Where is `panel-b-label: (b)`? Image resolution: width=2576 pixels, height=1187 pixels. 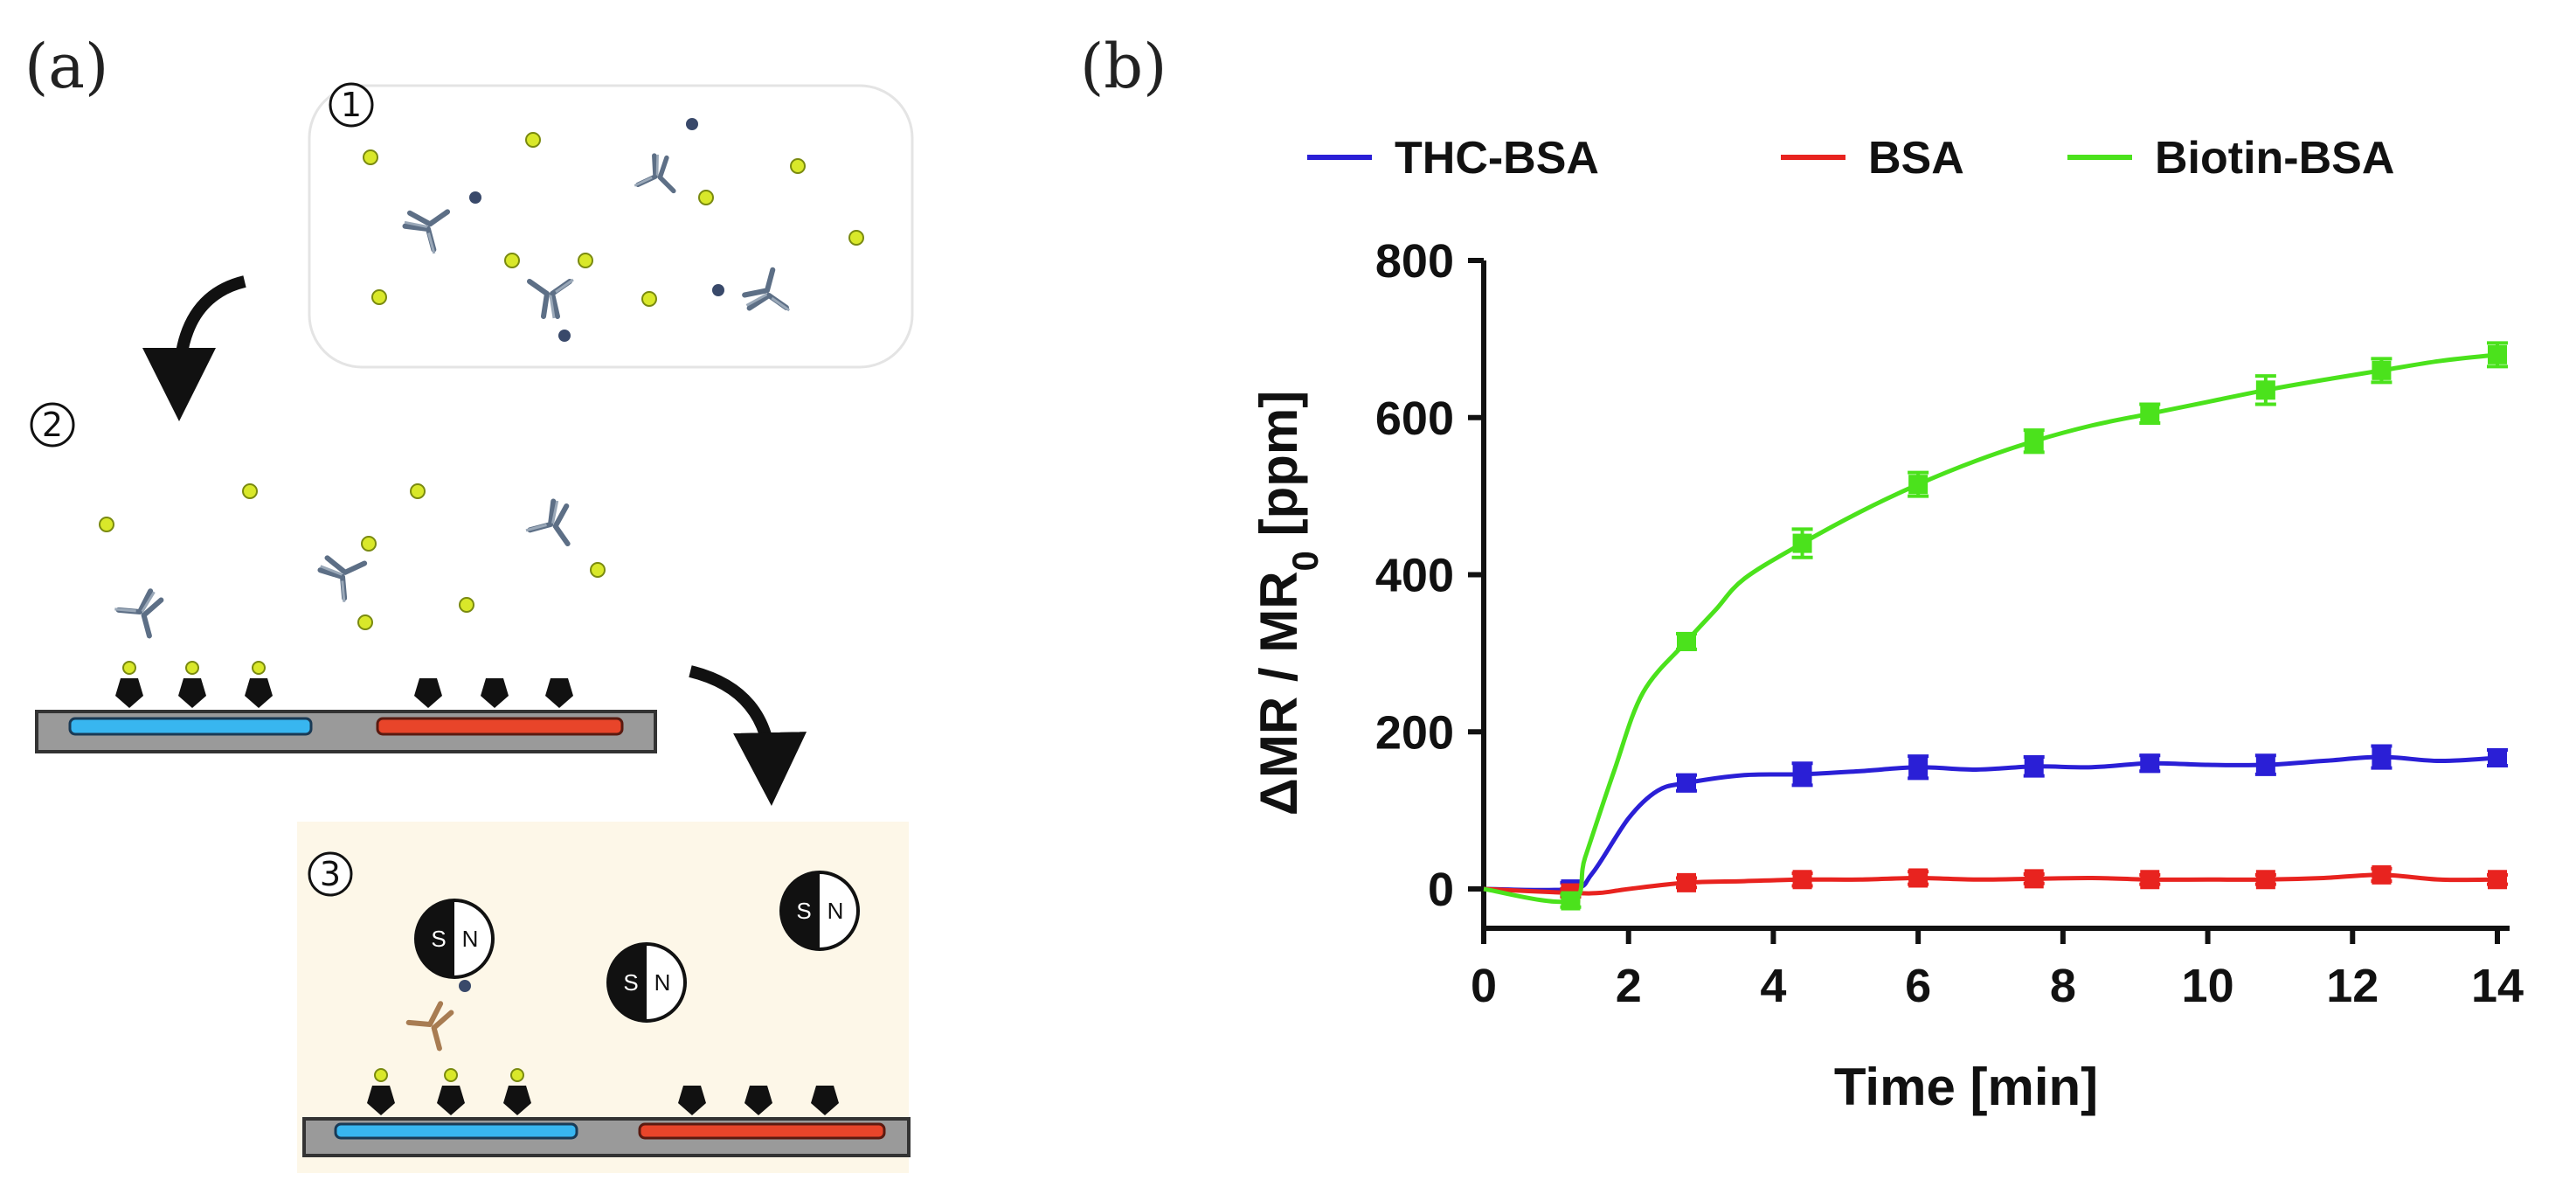
panel-b-label: (b) is located at coordinates (1123, 66).